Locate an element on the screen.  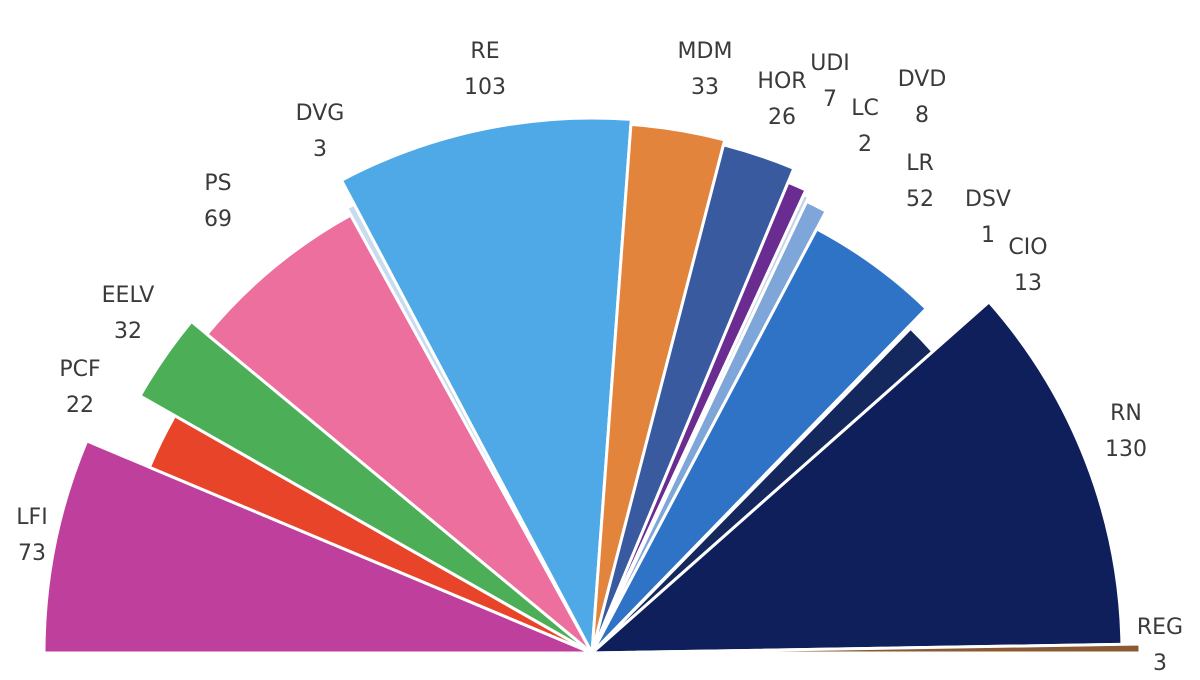
label-value-pcf: 22 is located at coordinates (80, 405).